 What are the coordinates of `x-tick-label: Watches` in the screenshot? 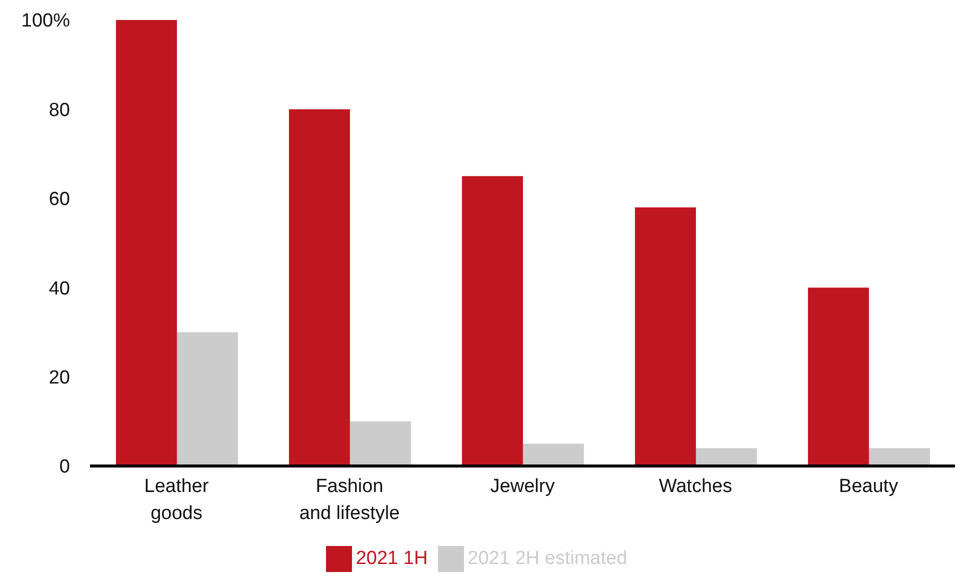 It's located at (695, 486).